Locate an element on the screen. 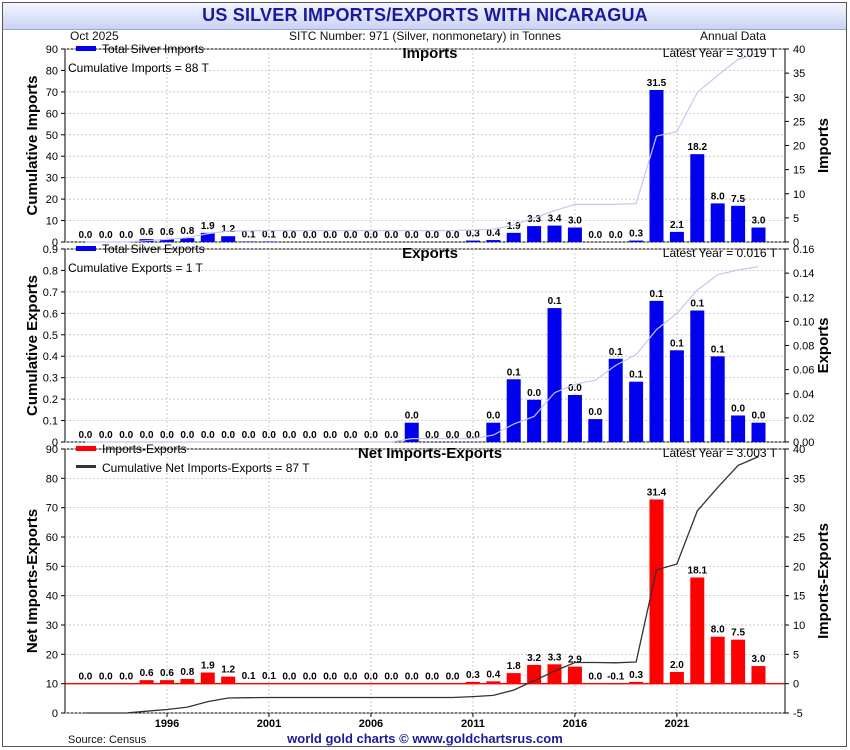 Image resolution: width=850 pixels, height=750 pixels. panel-1-bar-label: 0.4 is located at coordinates (493, 233).